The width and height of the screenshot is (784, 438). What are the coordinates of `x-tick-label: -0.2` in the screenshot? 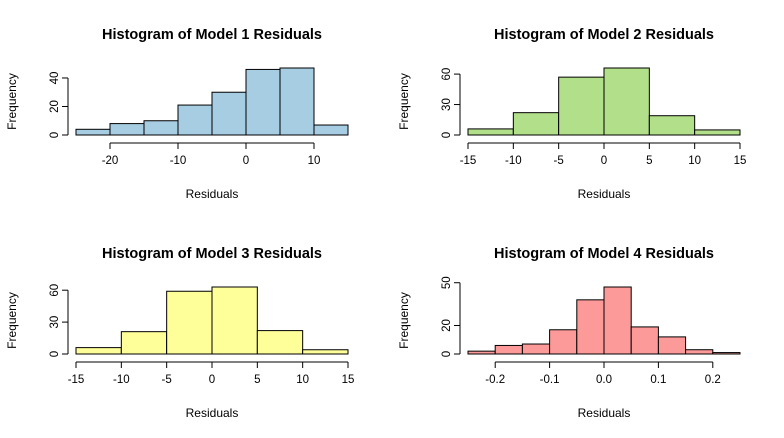 It's located at (495, 380).